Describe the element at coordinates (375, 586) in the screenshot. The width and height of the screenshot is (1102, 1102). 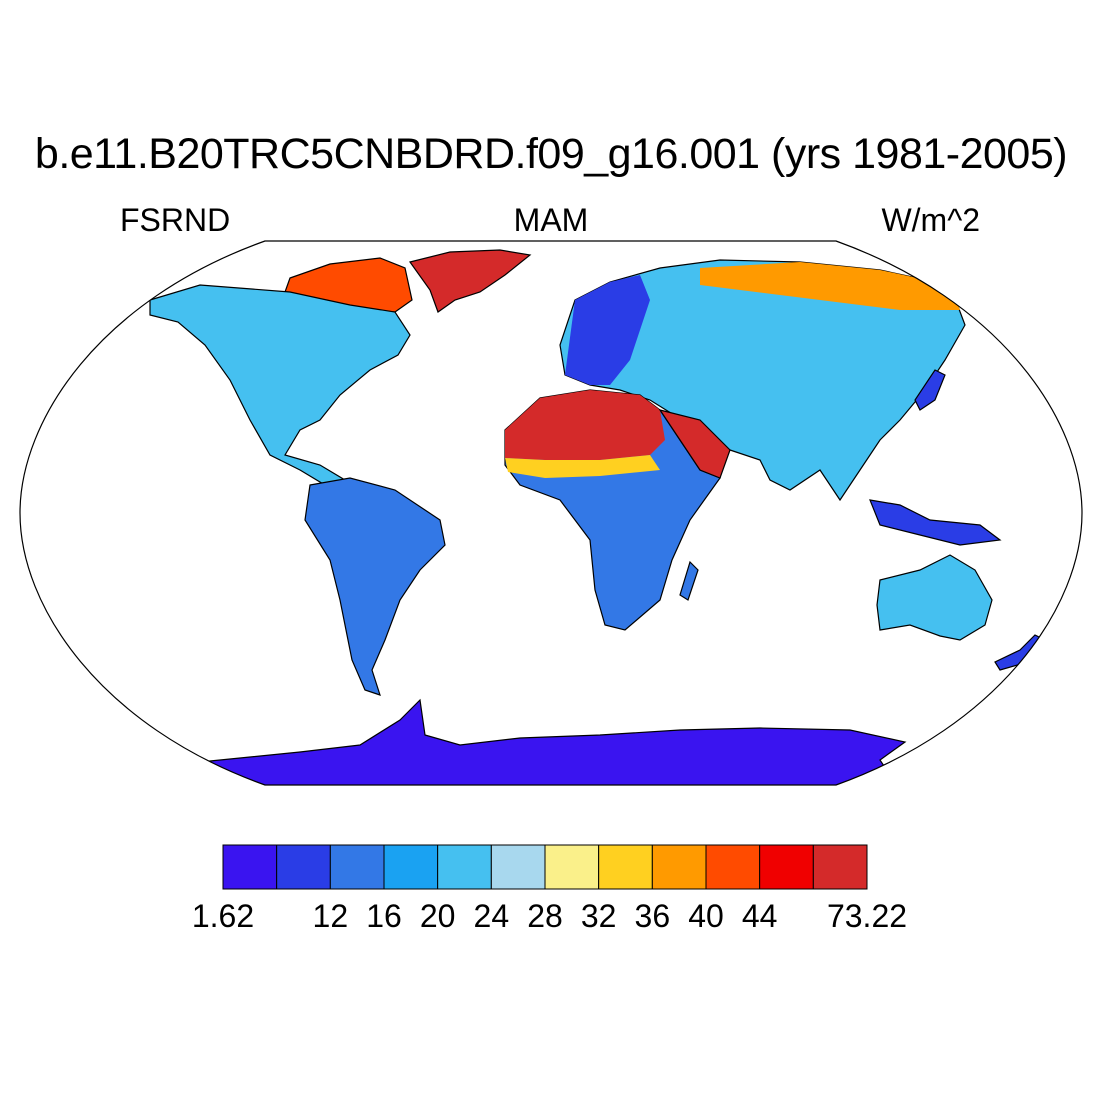
I see `south-america` at that location.